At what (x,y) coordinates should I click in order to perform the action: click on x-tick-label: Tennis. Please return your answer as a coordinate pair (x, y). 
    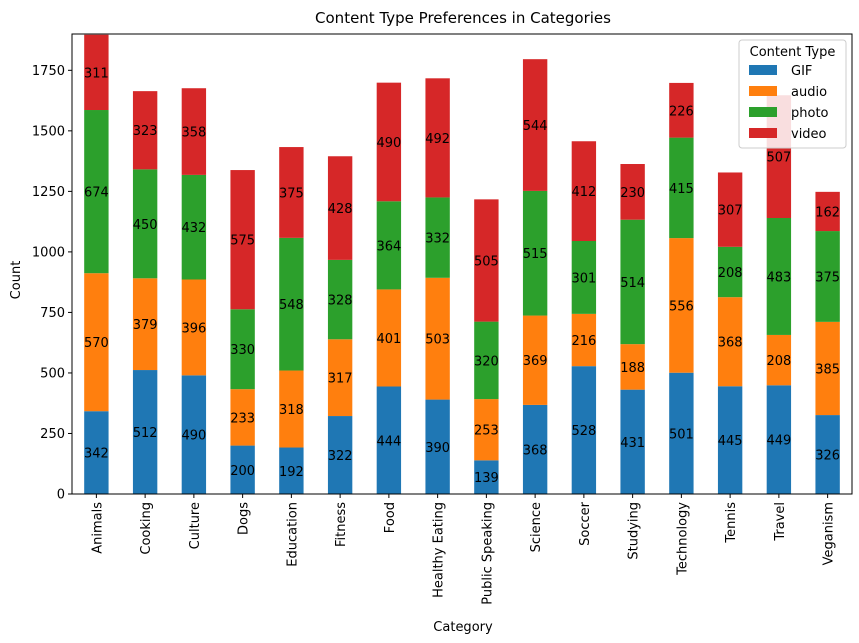
    Looking at the image, I should click on (731, 523).